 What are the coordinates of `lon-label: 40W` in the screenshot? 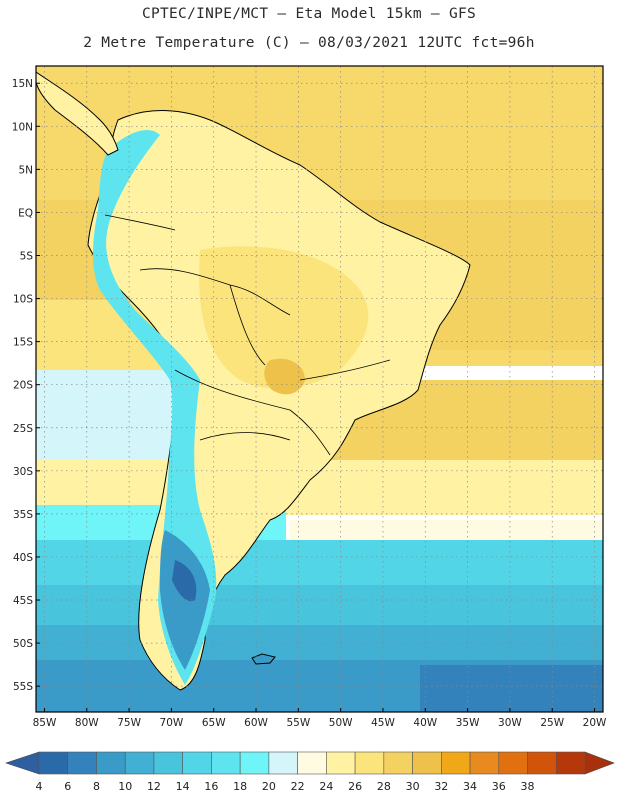 It's located at (425, 723).